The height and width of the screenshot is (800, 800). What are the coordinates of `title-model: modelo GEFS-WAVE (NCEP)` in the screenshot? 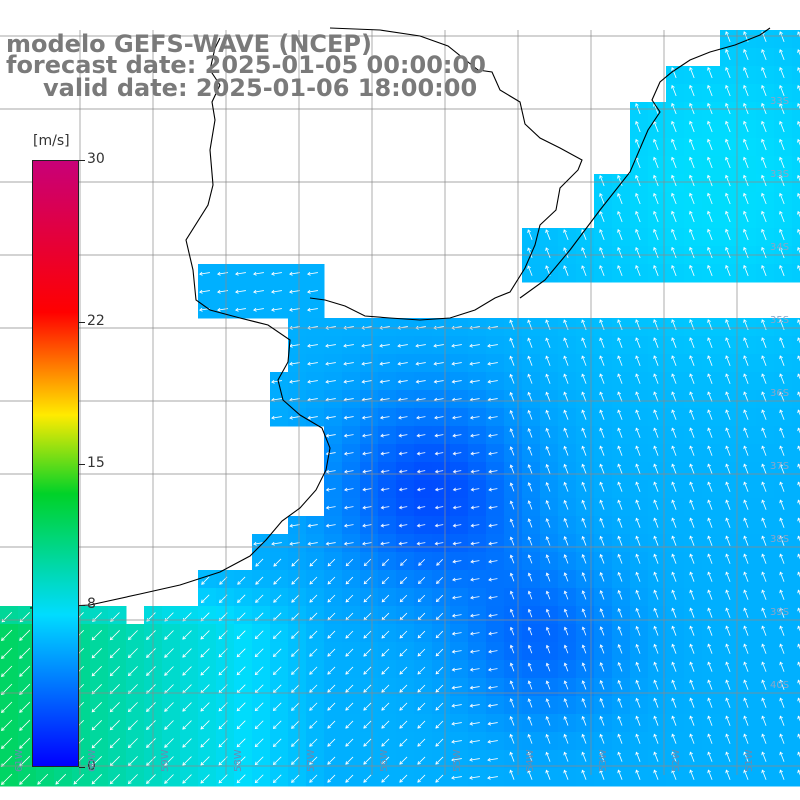 It's located at (189, 44).